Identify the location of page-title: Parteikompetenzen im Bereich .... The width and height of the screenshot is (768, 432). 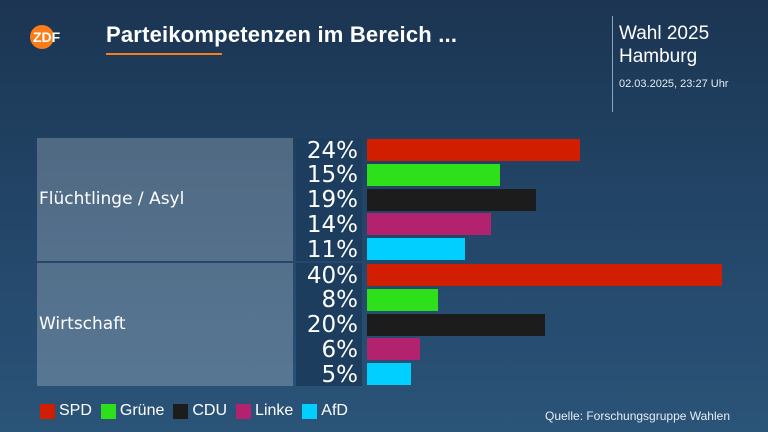
(282, 34).